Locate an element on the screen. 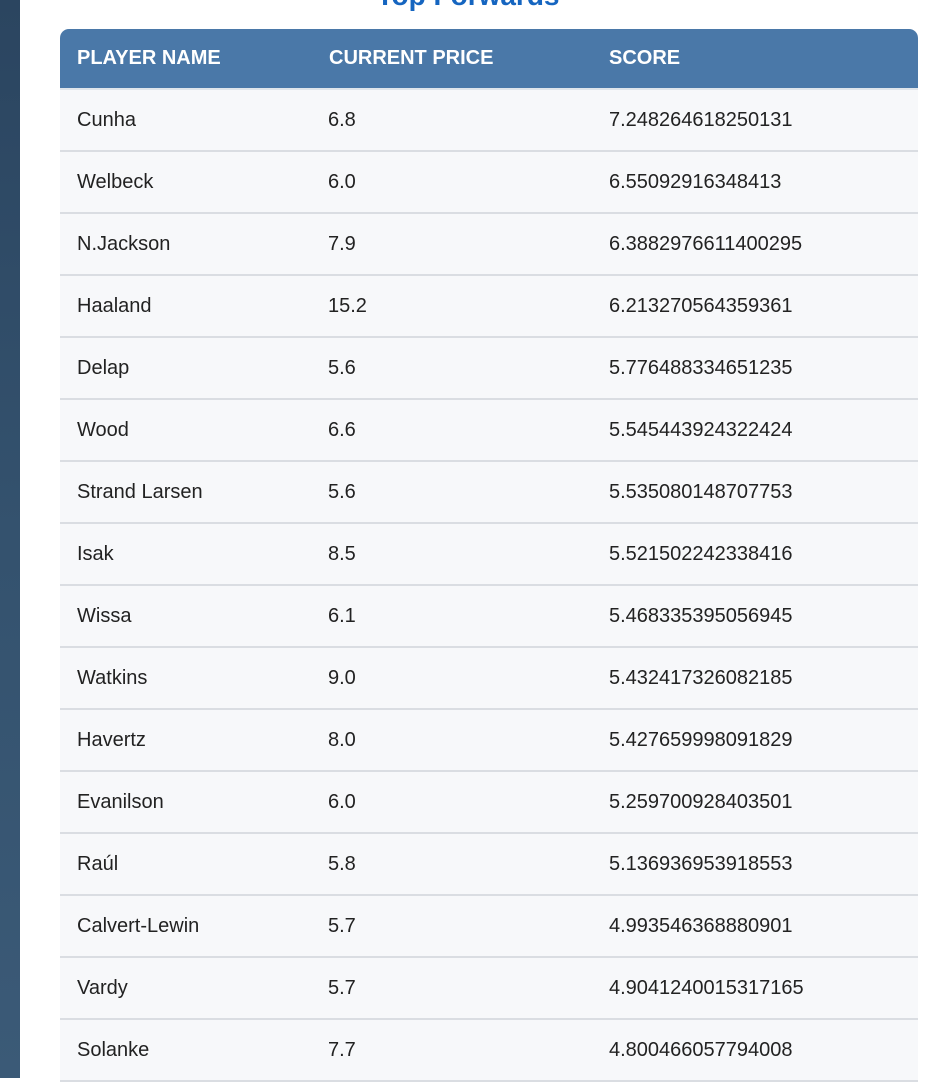 This screenshot has height=1082, width=936. table-row: N.Jackson 7.9 6.3882976611400295 is located at coordinates (489, 244).